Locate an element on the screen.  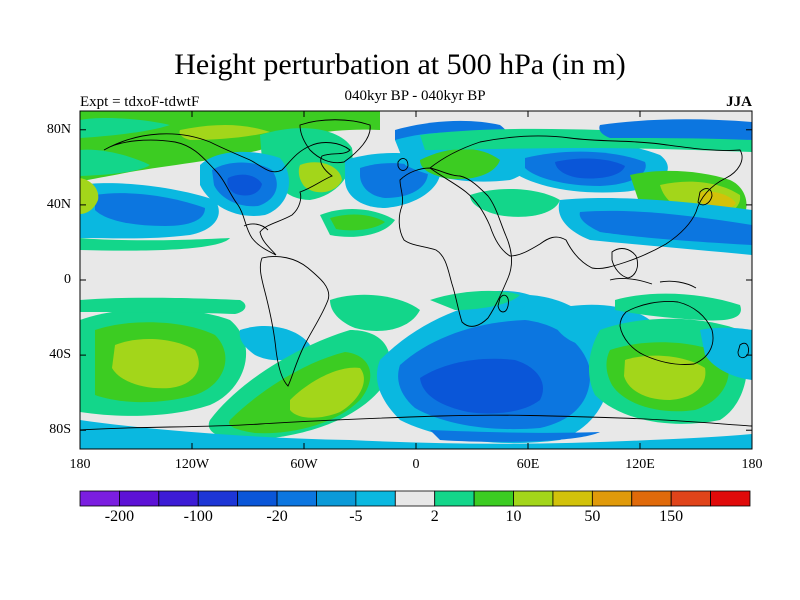
coastline-antarctica is located at coordinates (416, 422).